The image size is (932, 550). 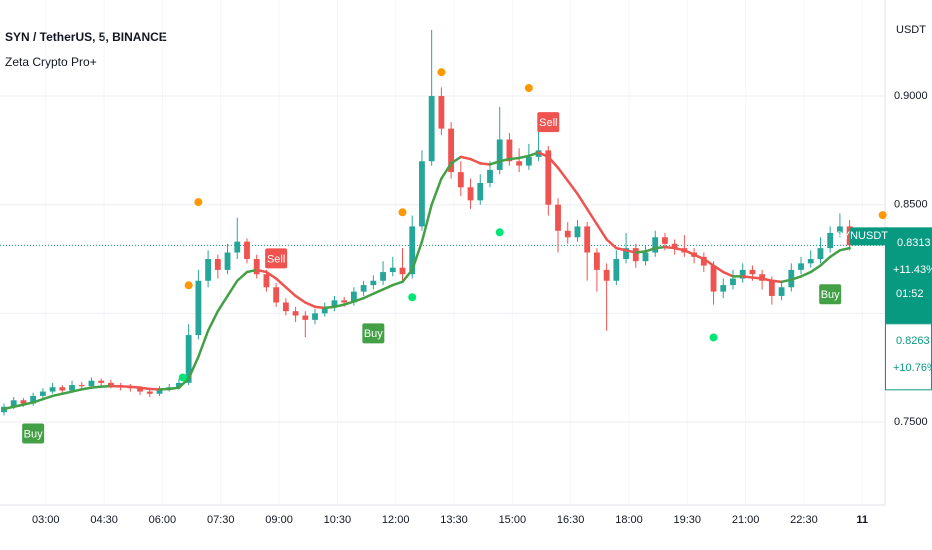 What do you see at coordinates (914, 243) in the screenshot?
I see `price-value: 0.8313` at bounding box center [914, 243].